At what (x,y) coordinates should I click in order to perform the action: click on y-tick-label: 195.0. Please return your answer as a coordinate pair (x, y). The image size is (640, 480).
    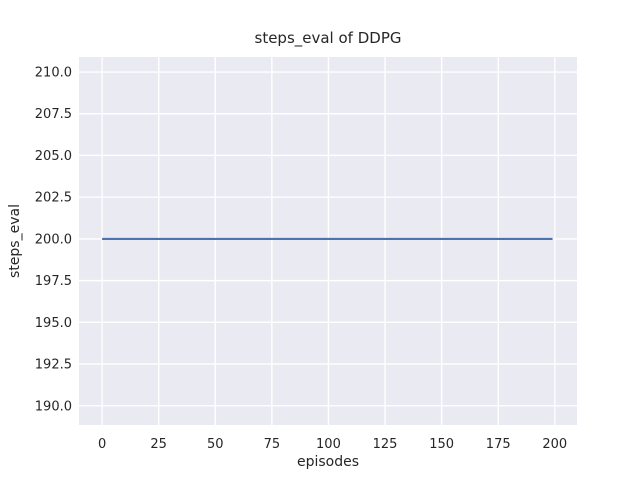
    Looking at the image, I should click on (53, 323).